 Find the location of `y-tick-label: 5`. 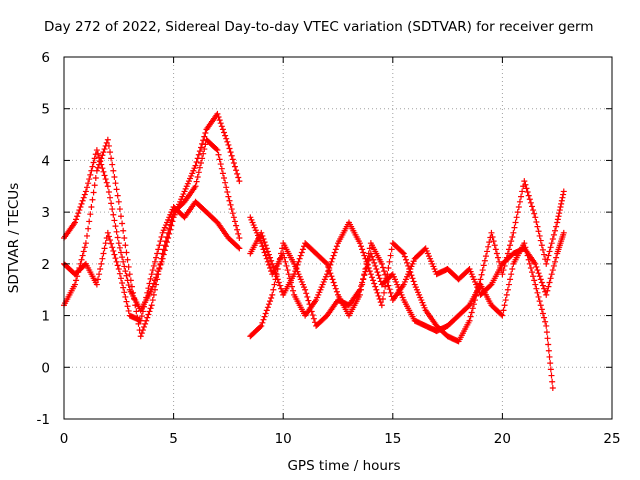

y-tick-label: 5 is located at coordinates (45, 110).